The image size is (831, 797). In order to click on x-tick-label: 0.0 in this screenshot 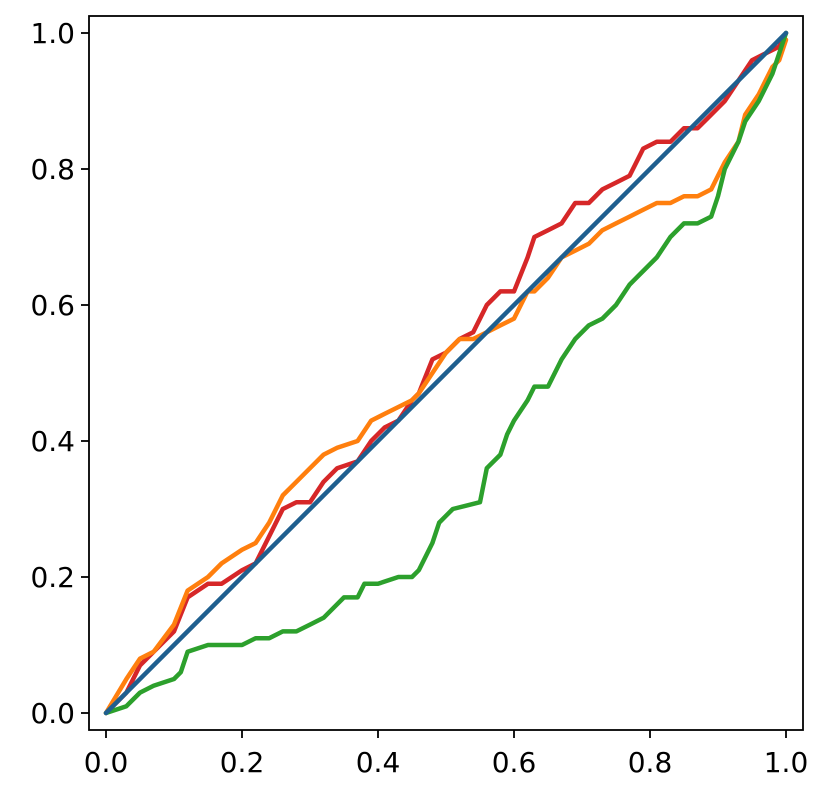, I will do `click(106, 762)`.